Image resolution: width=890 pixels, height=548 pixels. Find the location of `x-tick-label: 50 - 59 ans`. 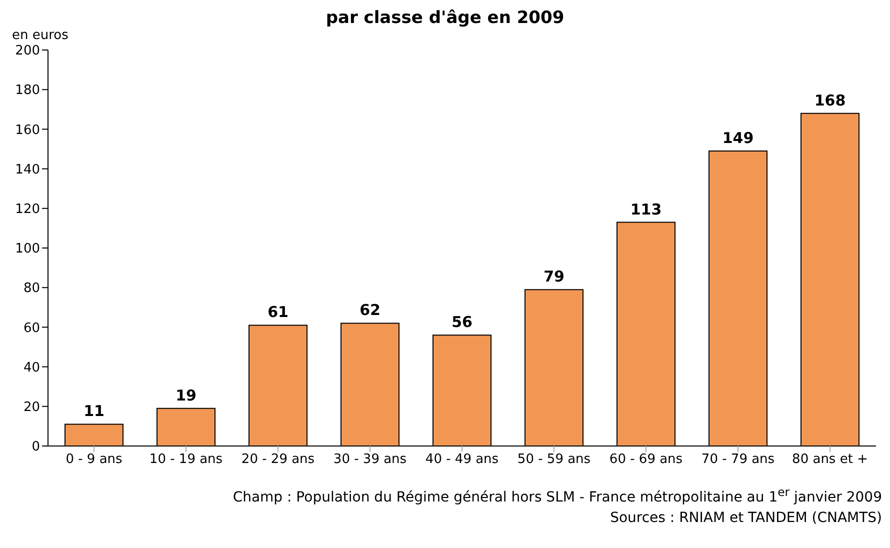

x-tick-label: 50 - 59 ans is located at coordinates (554, 460).